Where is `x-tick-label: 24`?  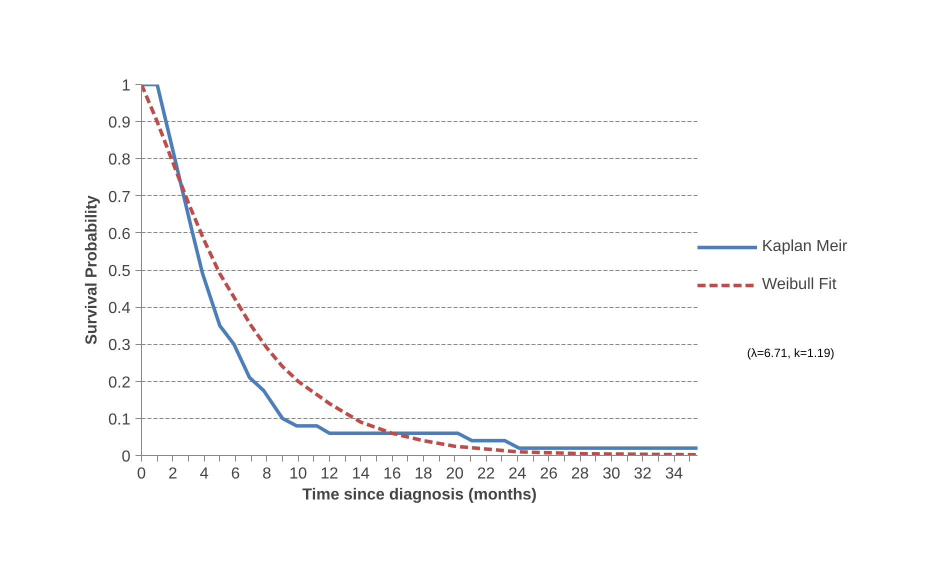 x-tick-label: 24 is located at coordinates (517, 474).